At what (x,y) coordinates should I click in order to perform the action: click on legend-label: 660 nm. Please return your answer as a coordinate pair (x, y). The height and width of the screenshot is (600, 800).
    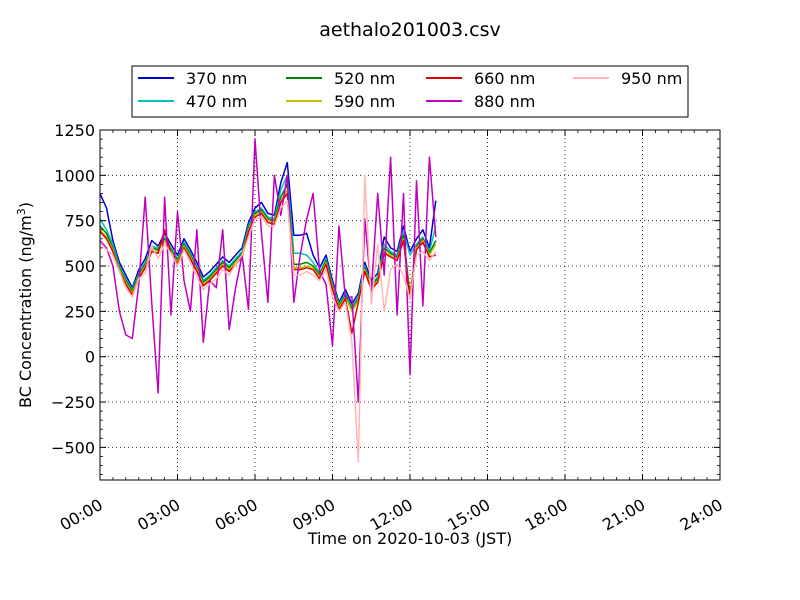
    Looking at the image, I should click on (504, 78).